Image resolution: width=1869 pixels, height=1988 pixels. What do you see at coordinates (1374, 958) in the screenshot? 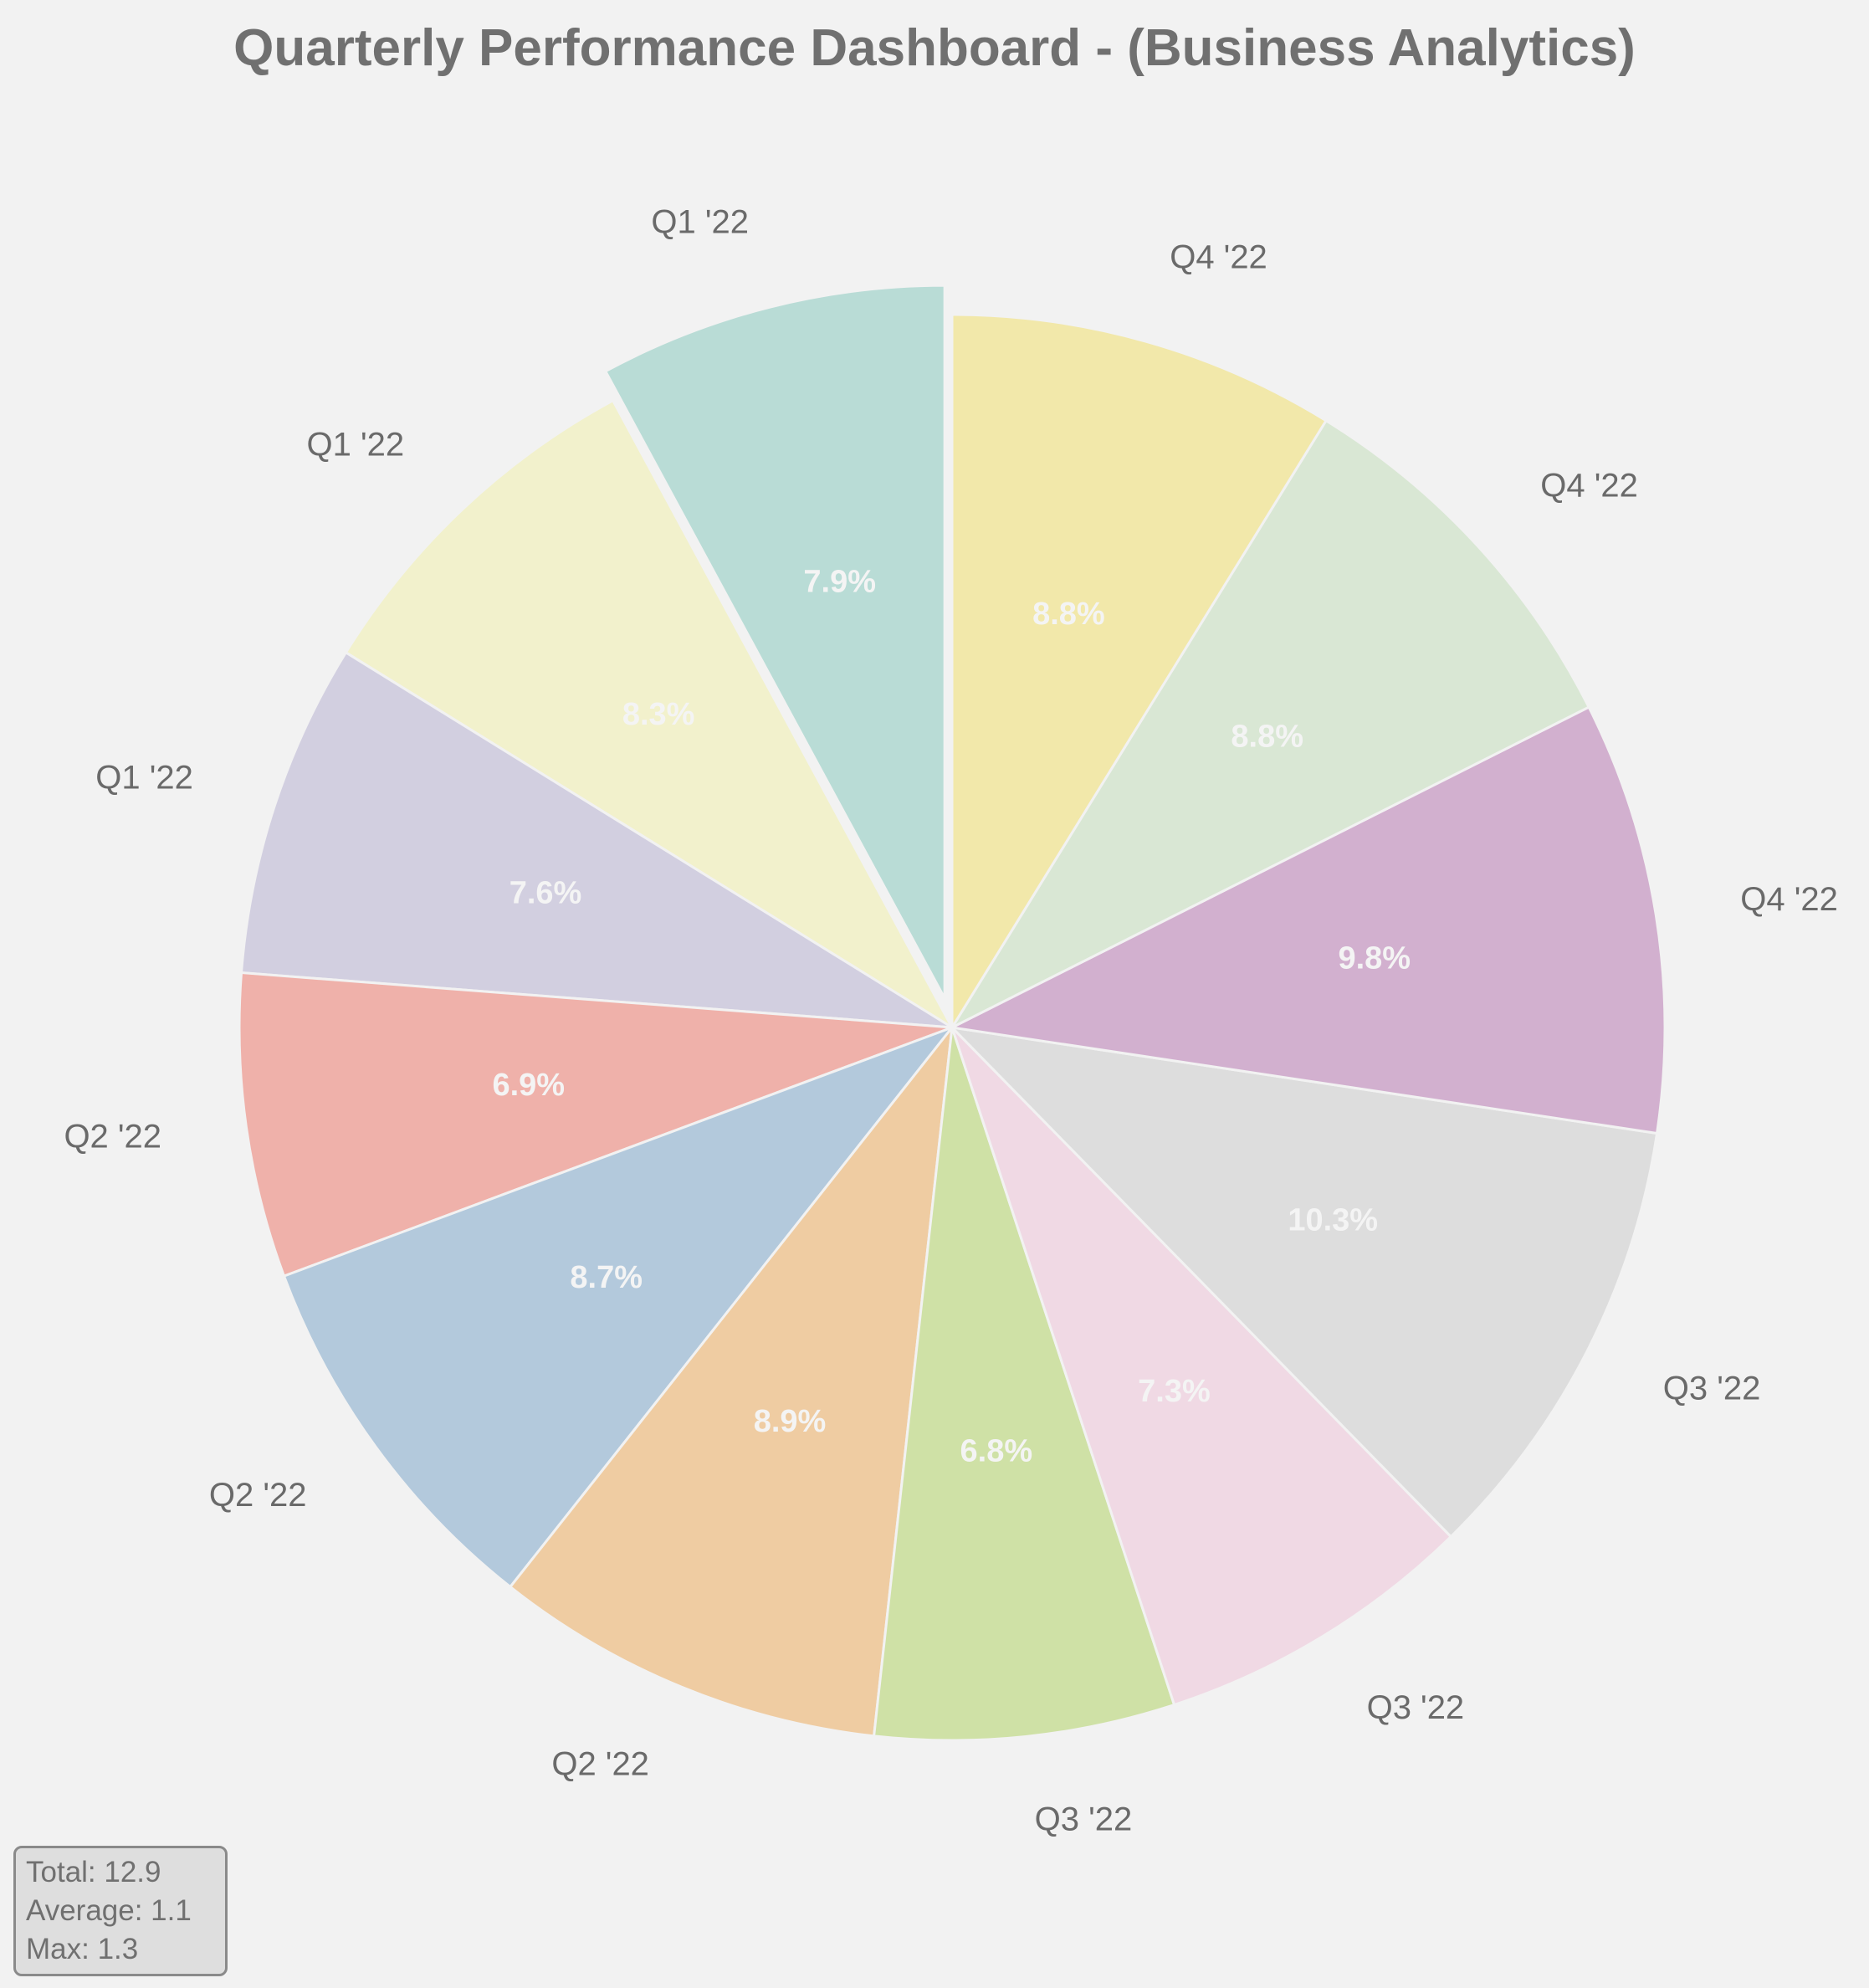
I see `slice-percent-label: 9.8%` at bounding box center [1374, 958].